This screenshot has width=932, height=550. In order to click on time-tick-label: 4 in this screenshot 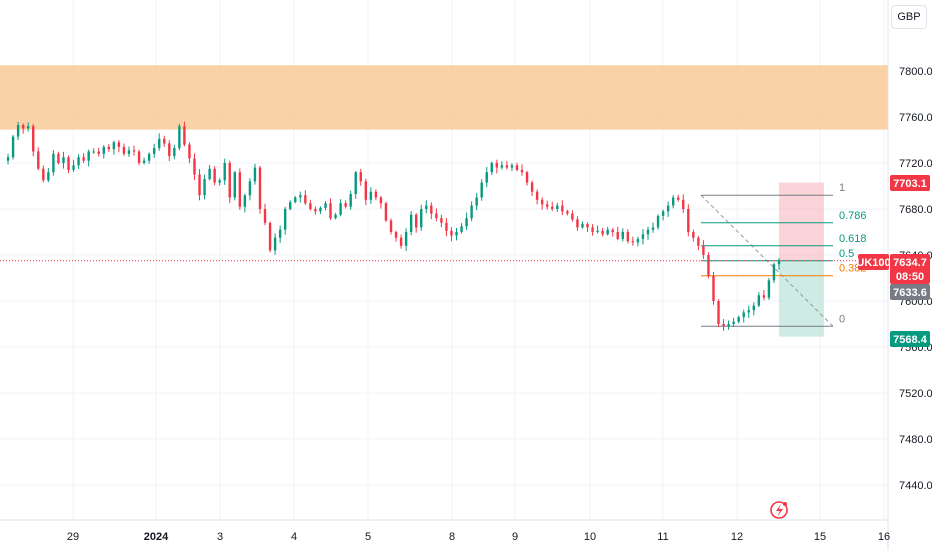, I will do `click(294, 537)`.